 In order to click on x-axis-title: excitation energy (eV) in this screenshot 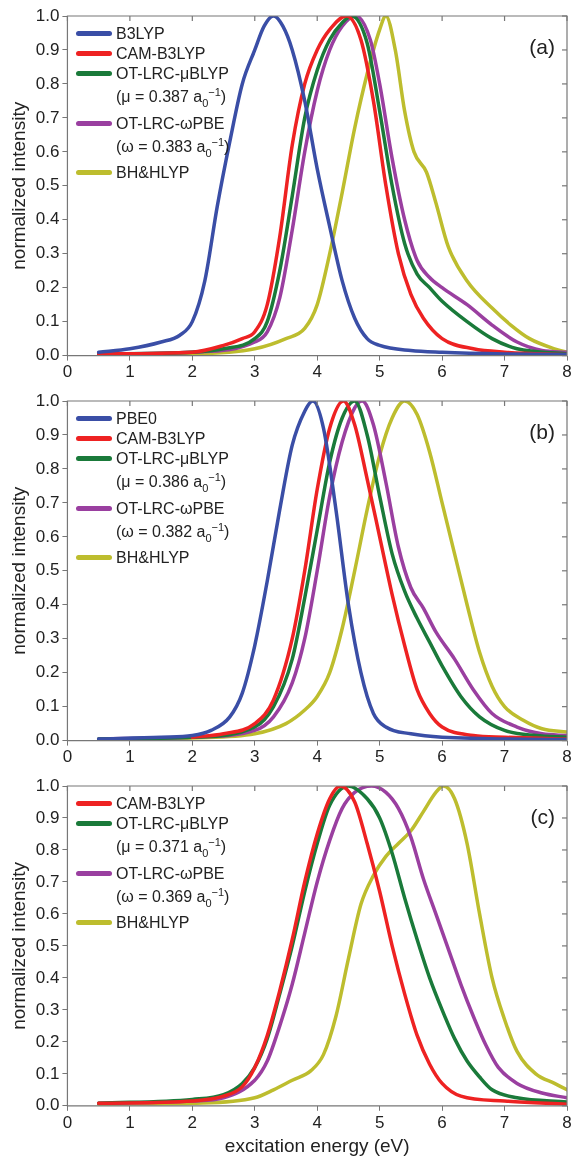, I will do `click(317, 1145)`.